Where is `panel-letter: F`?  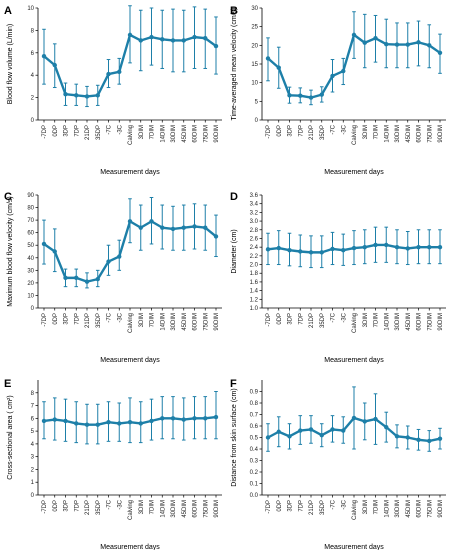
panel-letter: F is located at coordinates (233, 384).